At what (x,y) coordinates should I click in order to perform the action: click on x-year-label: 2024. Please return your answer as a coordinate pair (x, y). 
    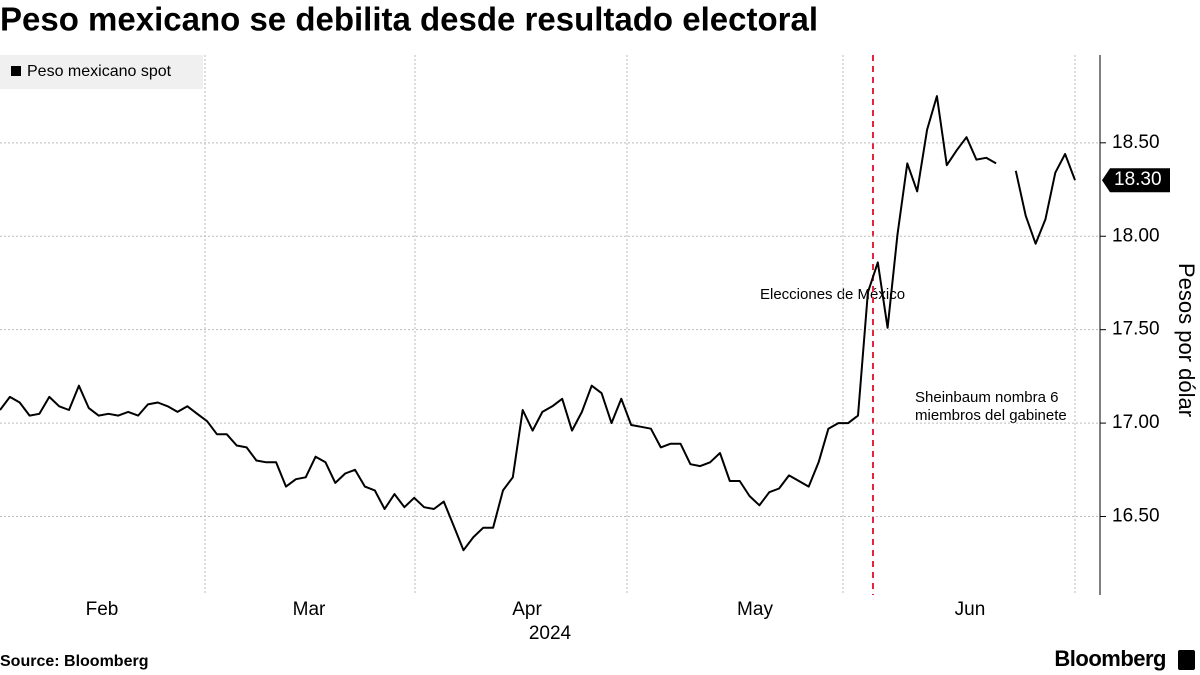
    Looking at the image, I should click on (550, 633).